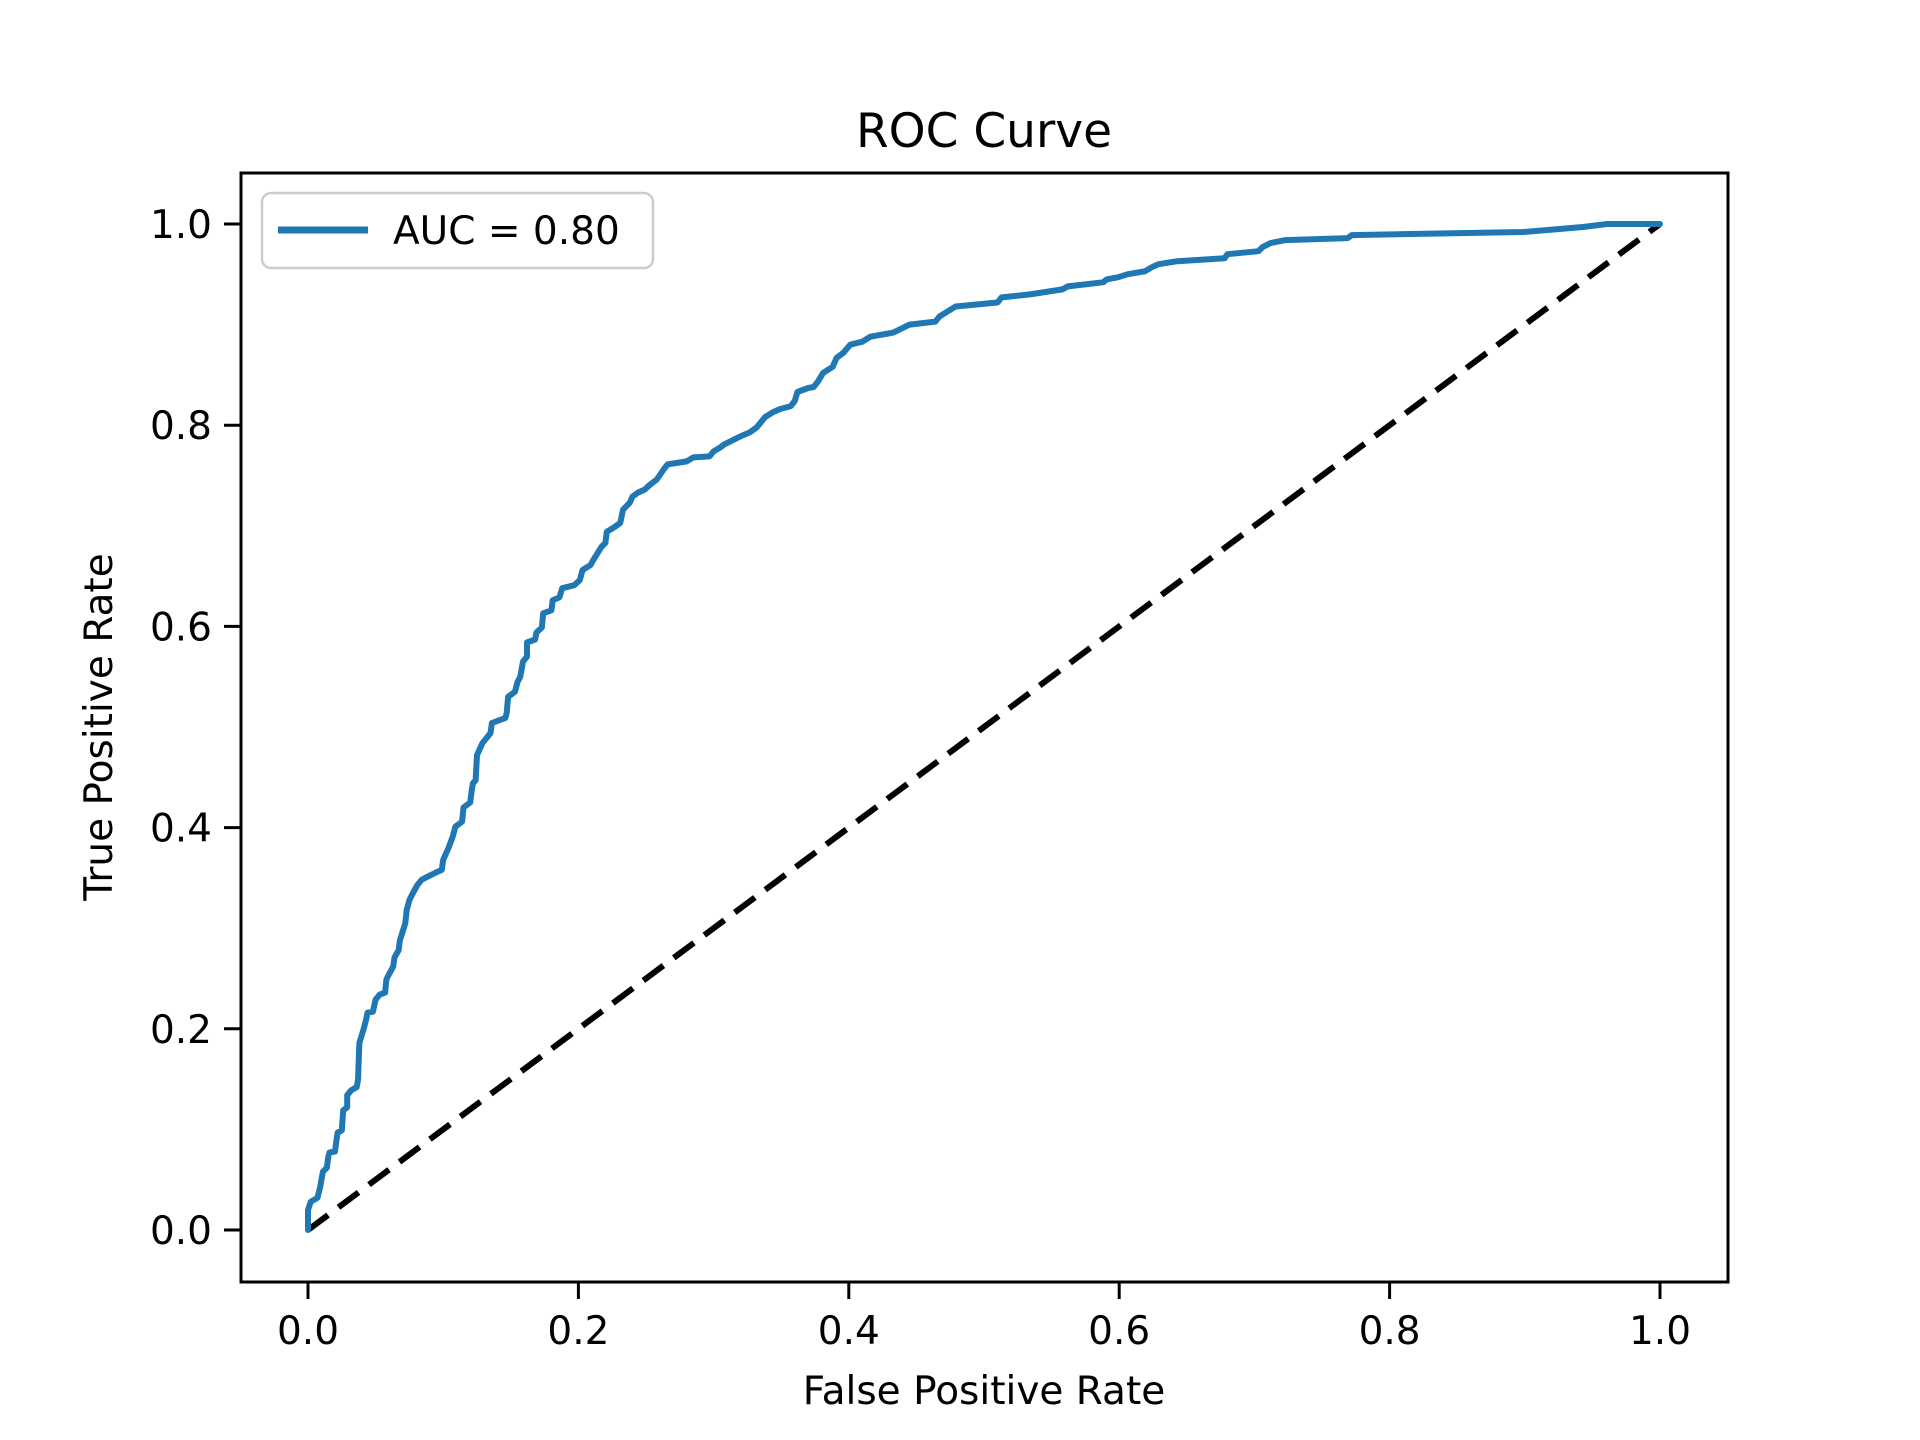 Image resolution: width=1920 pixels, height=1440 pixels. Describe the element at coordinates (181, 829) in the screenshot. I see `y-tick-label: 0.4` at that location.